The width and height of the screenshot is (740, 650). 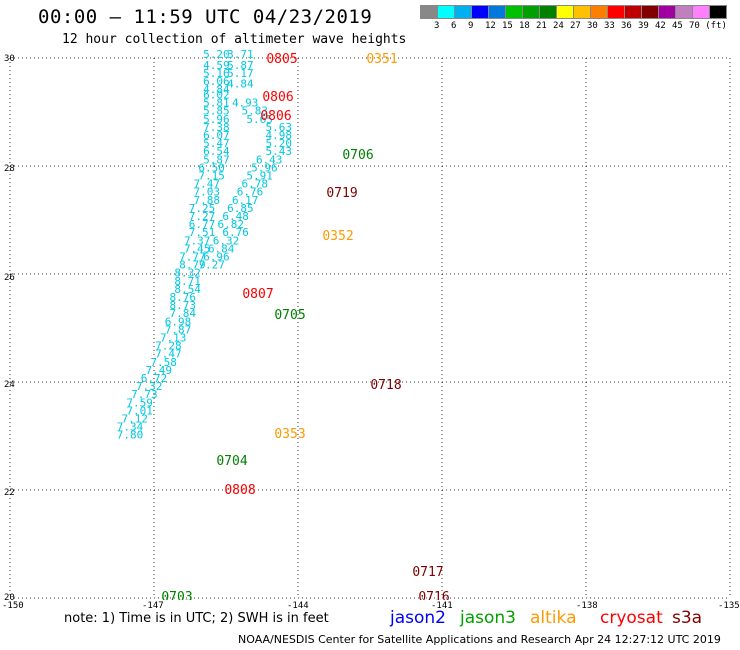 I want to click on wave-height-value: 6.78, so click(x=255, y=184).